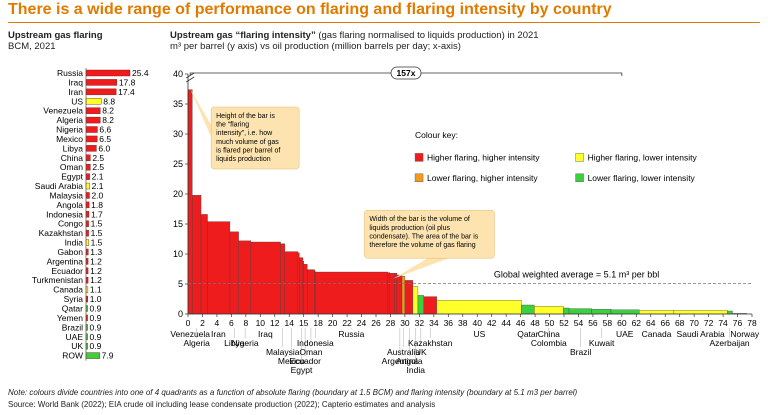  Describe the element at coordinates (482, 178) in the screenshot. I see `colour-key-label: Lower flaring, higher intensity` at that location.